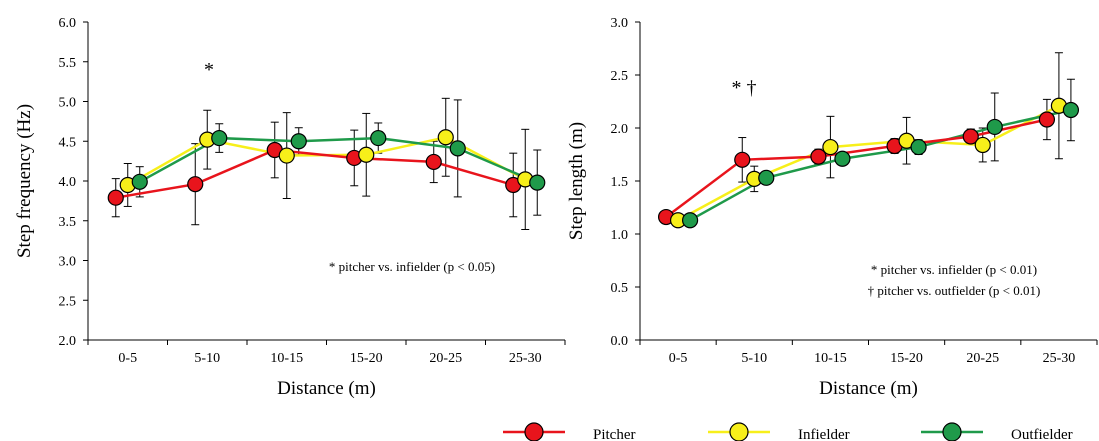 The height and width of the screenshot is (441, 1099). What do you see at coordinates (620, 235) in the screenshot?
I see `y-tick-label: 1.0` at bounding box center [620, 235].